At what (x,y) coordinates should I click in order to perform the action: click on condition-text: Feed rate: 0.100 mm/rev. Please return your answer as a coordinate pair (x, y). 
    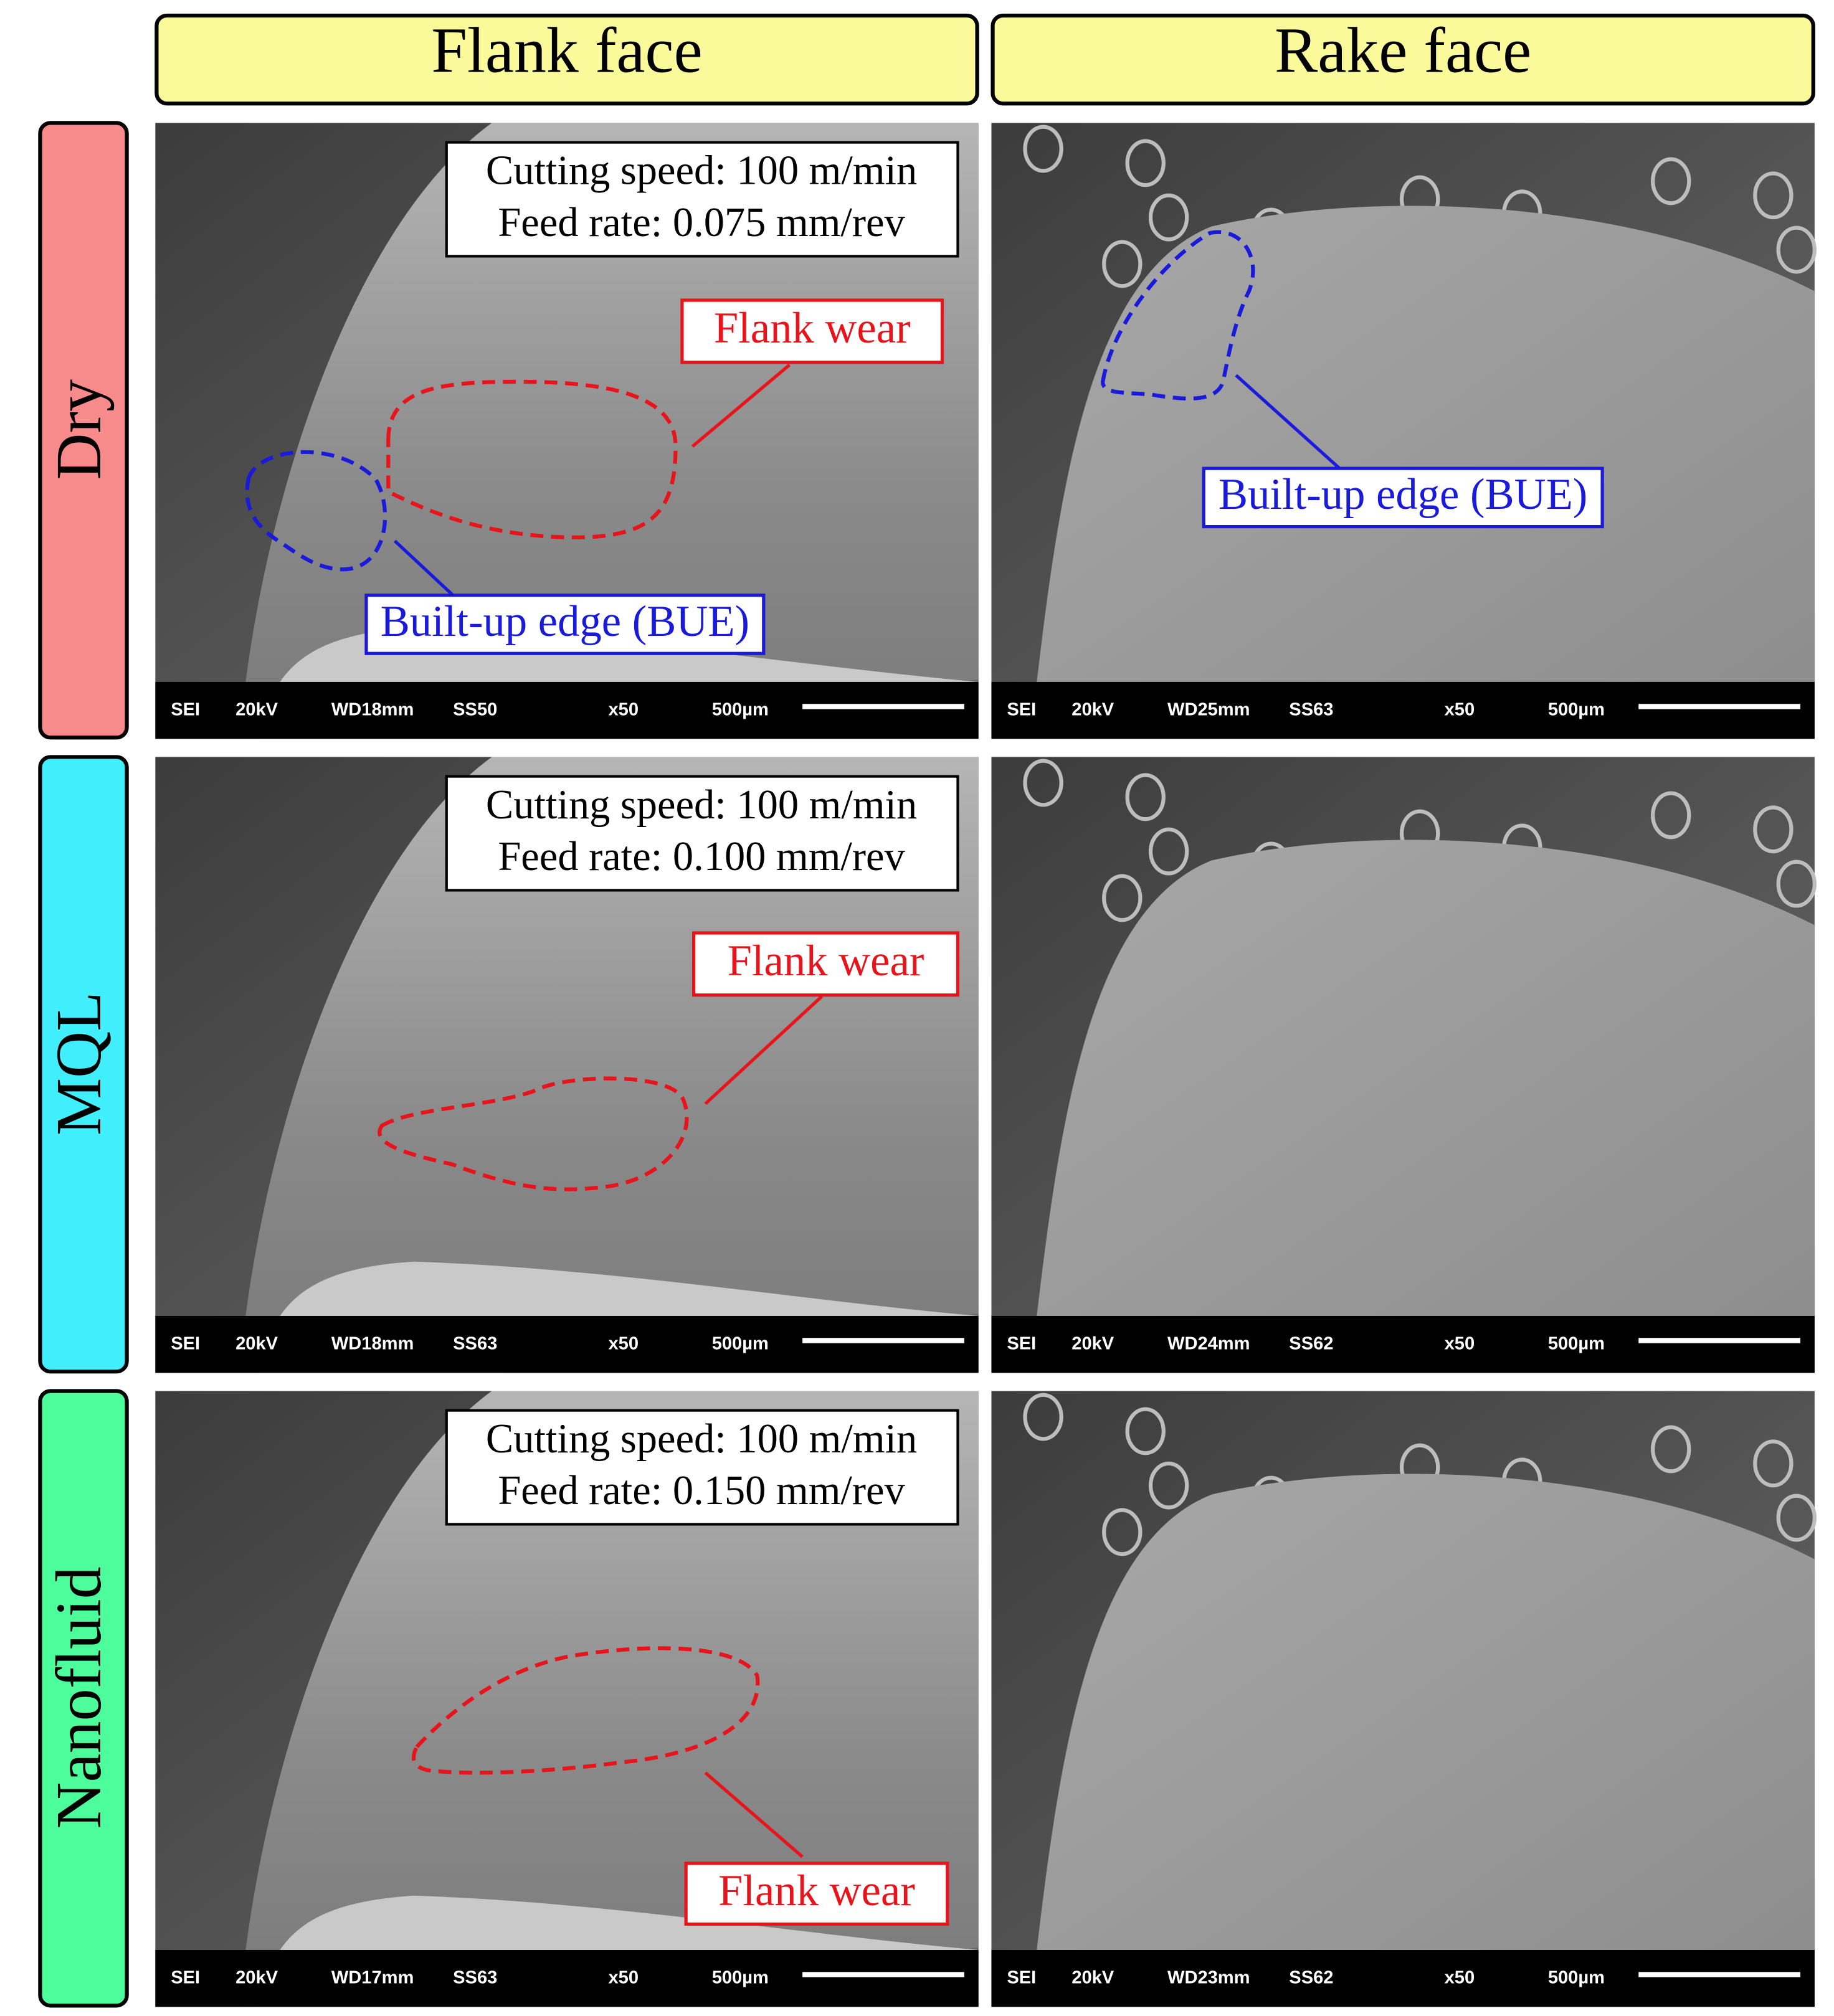
    Looking at the image, I should click on (701, 856).